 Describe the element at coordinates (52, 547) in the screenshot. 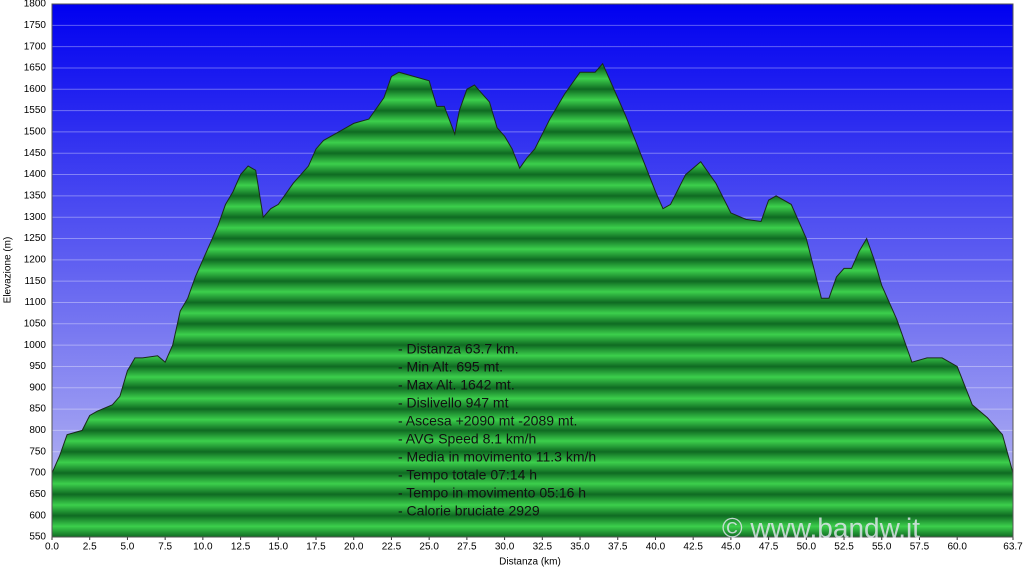

I see `x-tick-label: 0.0` at that location.